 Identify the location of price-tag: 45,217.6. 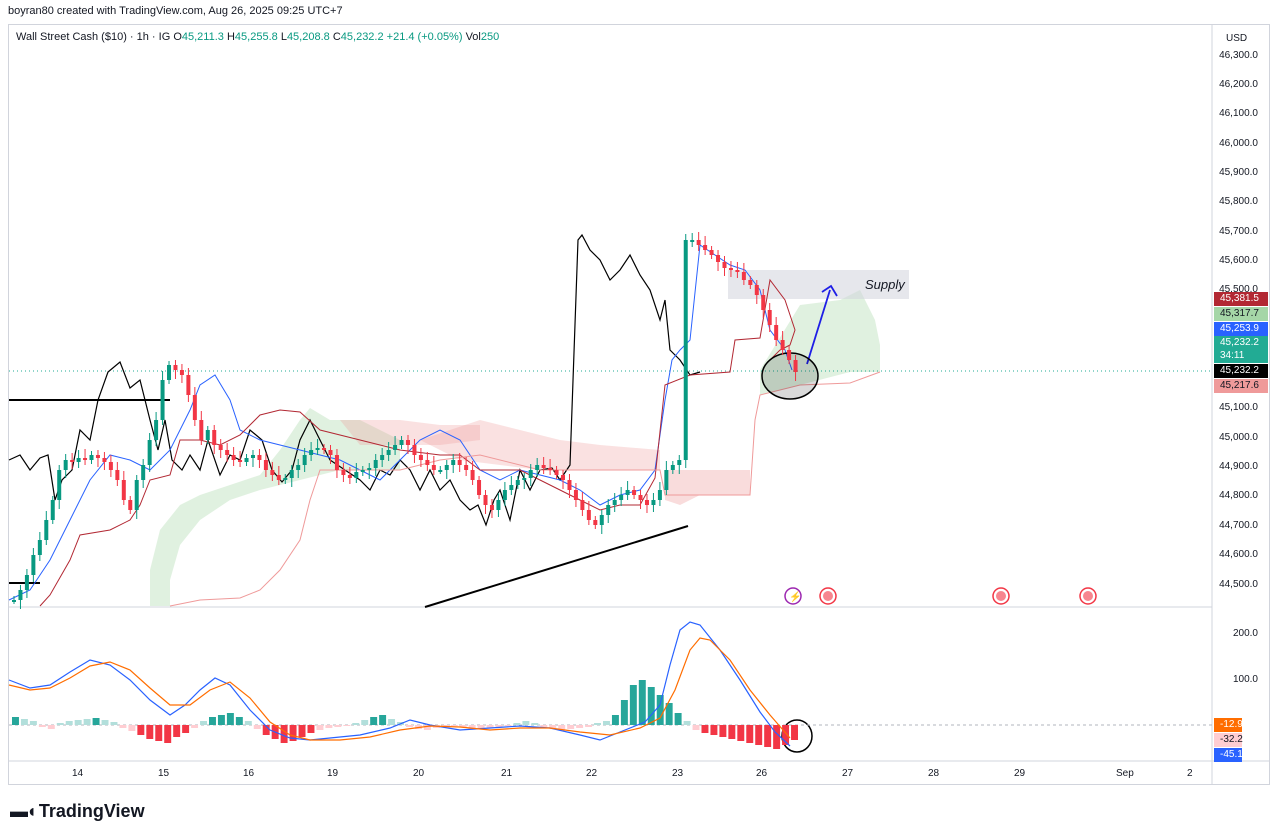
(1241, 386).